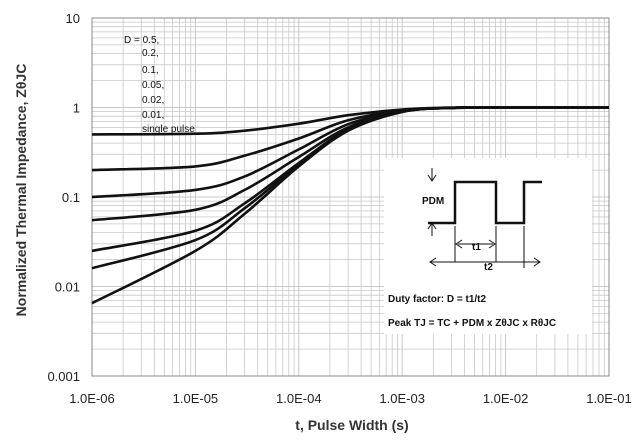 This screenshot has height=440, width=636. What do you see at coordinates (153, 85) in the screenshot?
I see `legend-line-3: 0.05,` at bounding box center [153, 85].